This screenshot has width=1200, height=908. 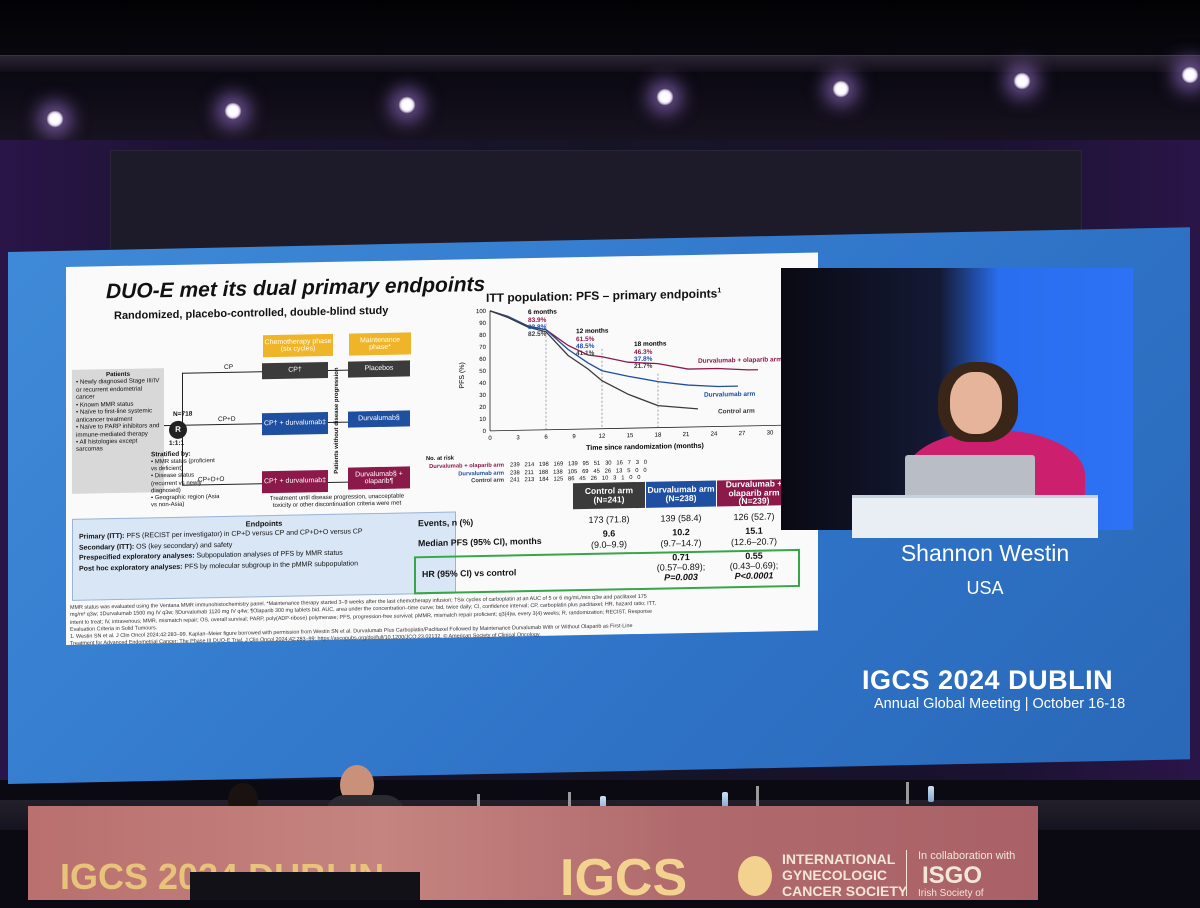 I want to click on median-ci-control: (9.0–9.9), so click(x=609, y=544).